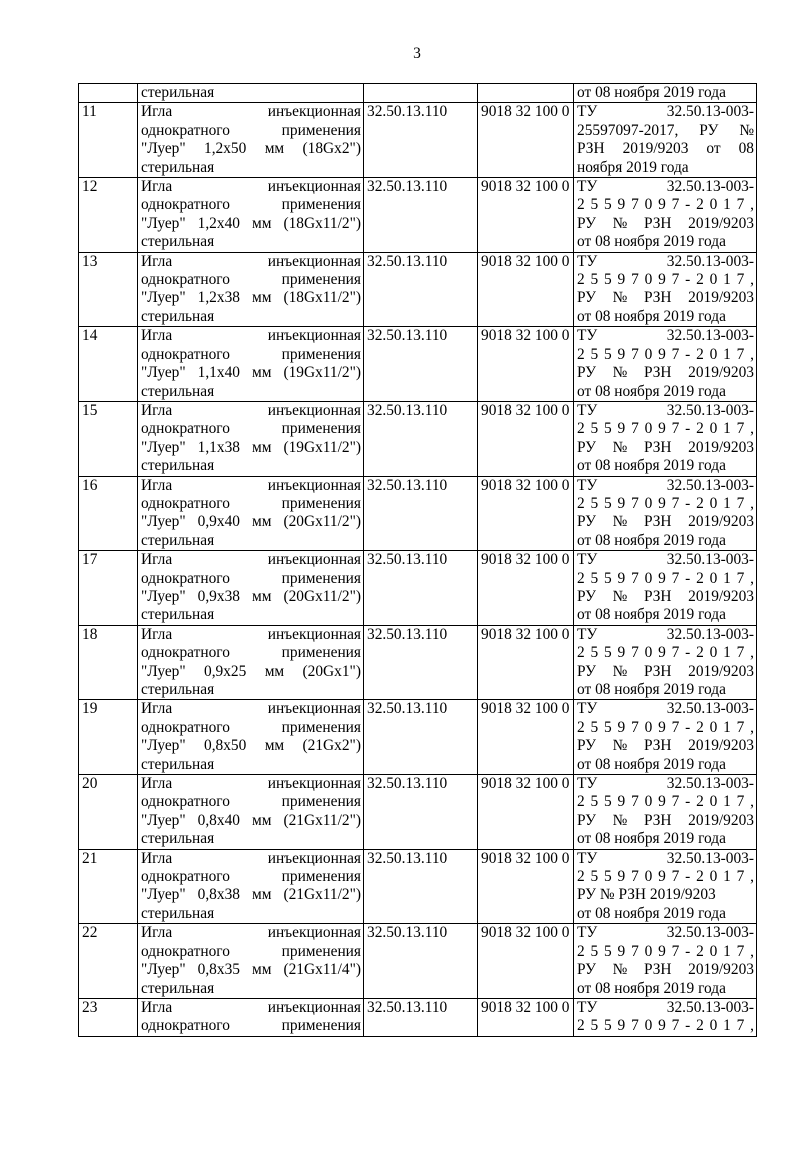  Describe the element at coordinates (251, 223) in the screenshot. I see `text-line: "Луер" 1,2x40 мм (18Gx11/2")` at that location.